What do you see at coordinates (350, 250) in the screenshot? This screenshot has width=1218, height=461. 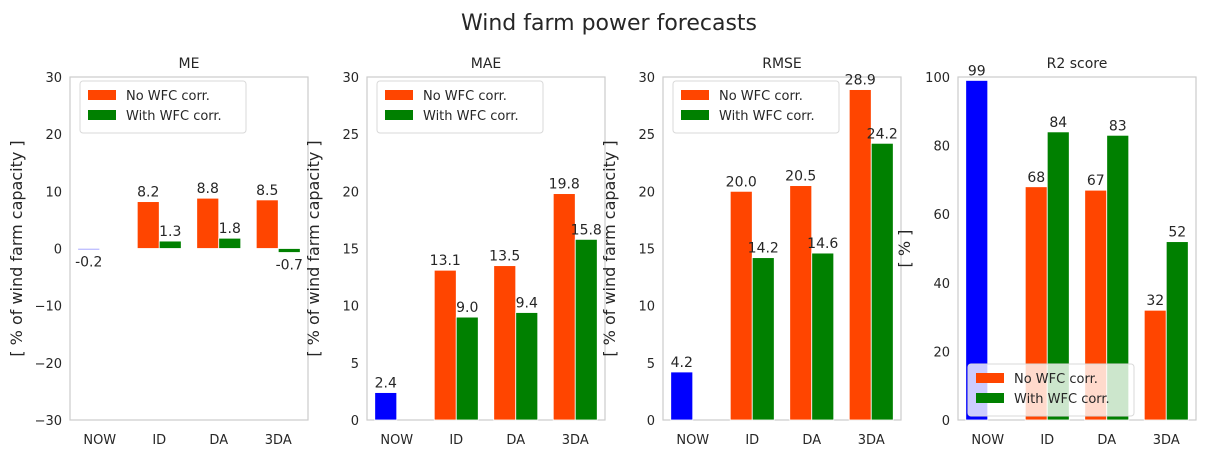 I see `y-tick-label: 15` at bounding box center [350, 250].